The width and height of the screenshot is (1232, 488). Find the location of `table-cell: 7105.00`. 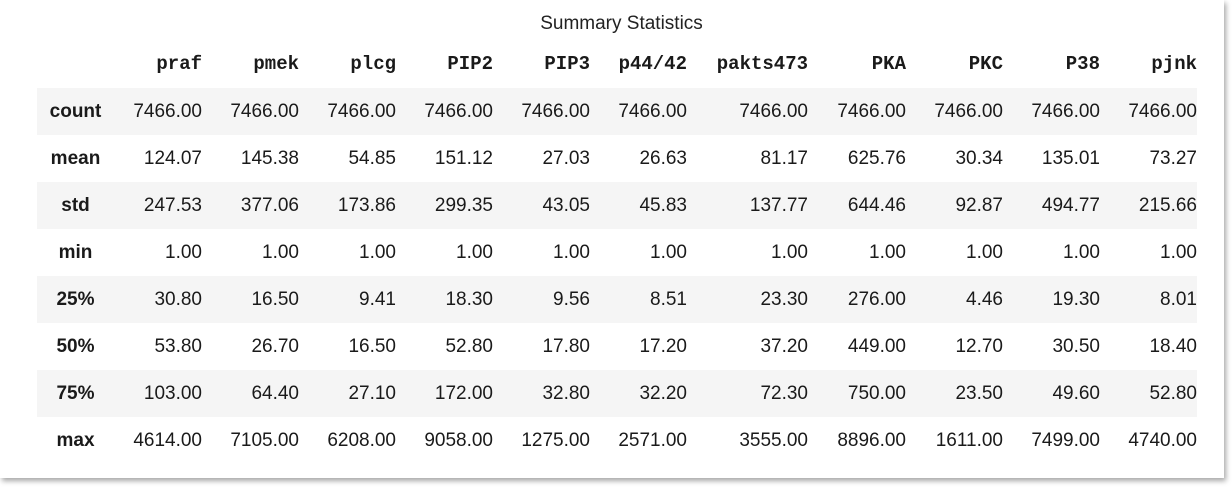

table-cell: 7105.00 is located at coordinates (264, 440).